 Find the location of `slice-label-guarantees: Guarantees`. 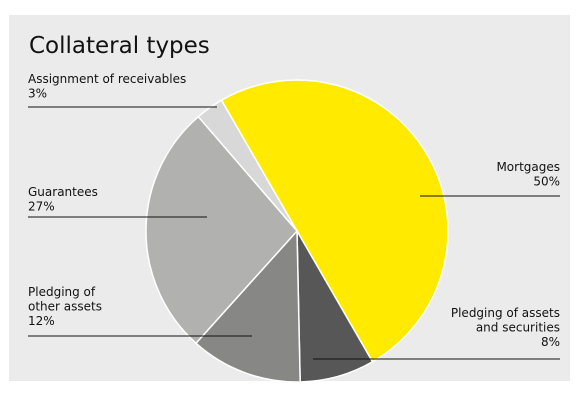

slice-label-guarantees: Guarantees is located at coordinates (63, 192).